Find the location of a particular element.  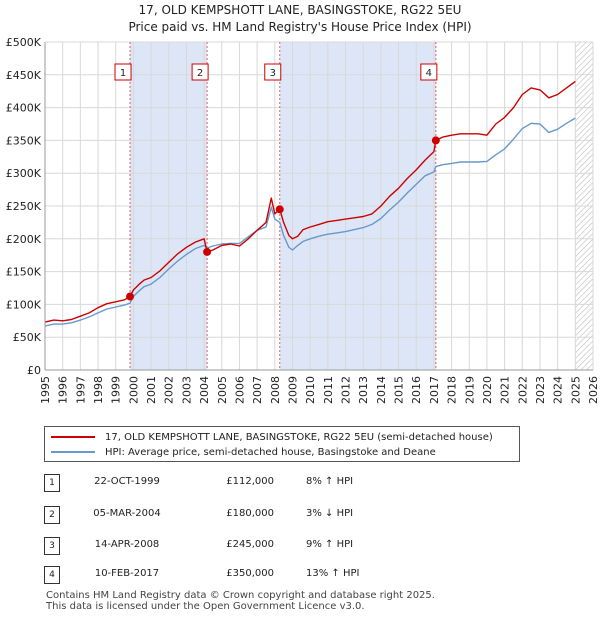

transaction-date: 14-APR-2008 is located at coordinates (127, 544).